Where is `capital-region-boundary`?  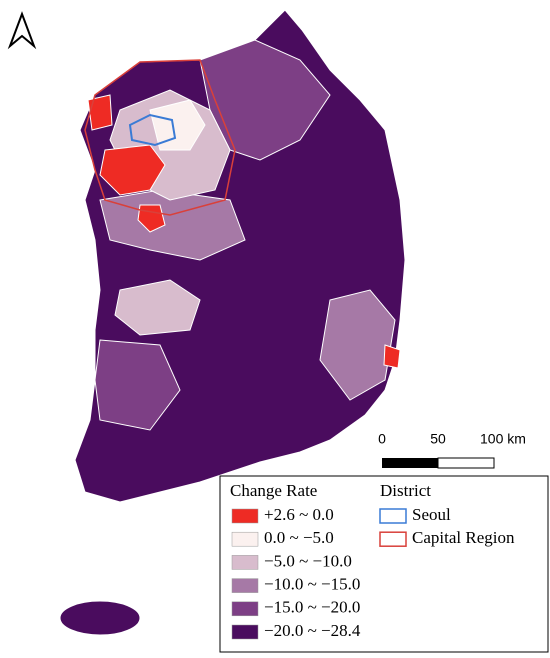 capital-region-boundary is located at coordinates (160, 137).